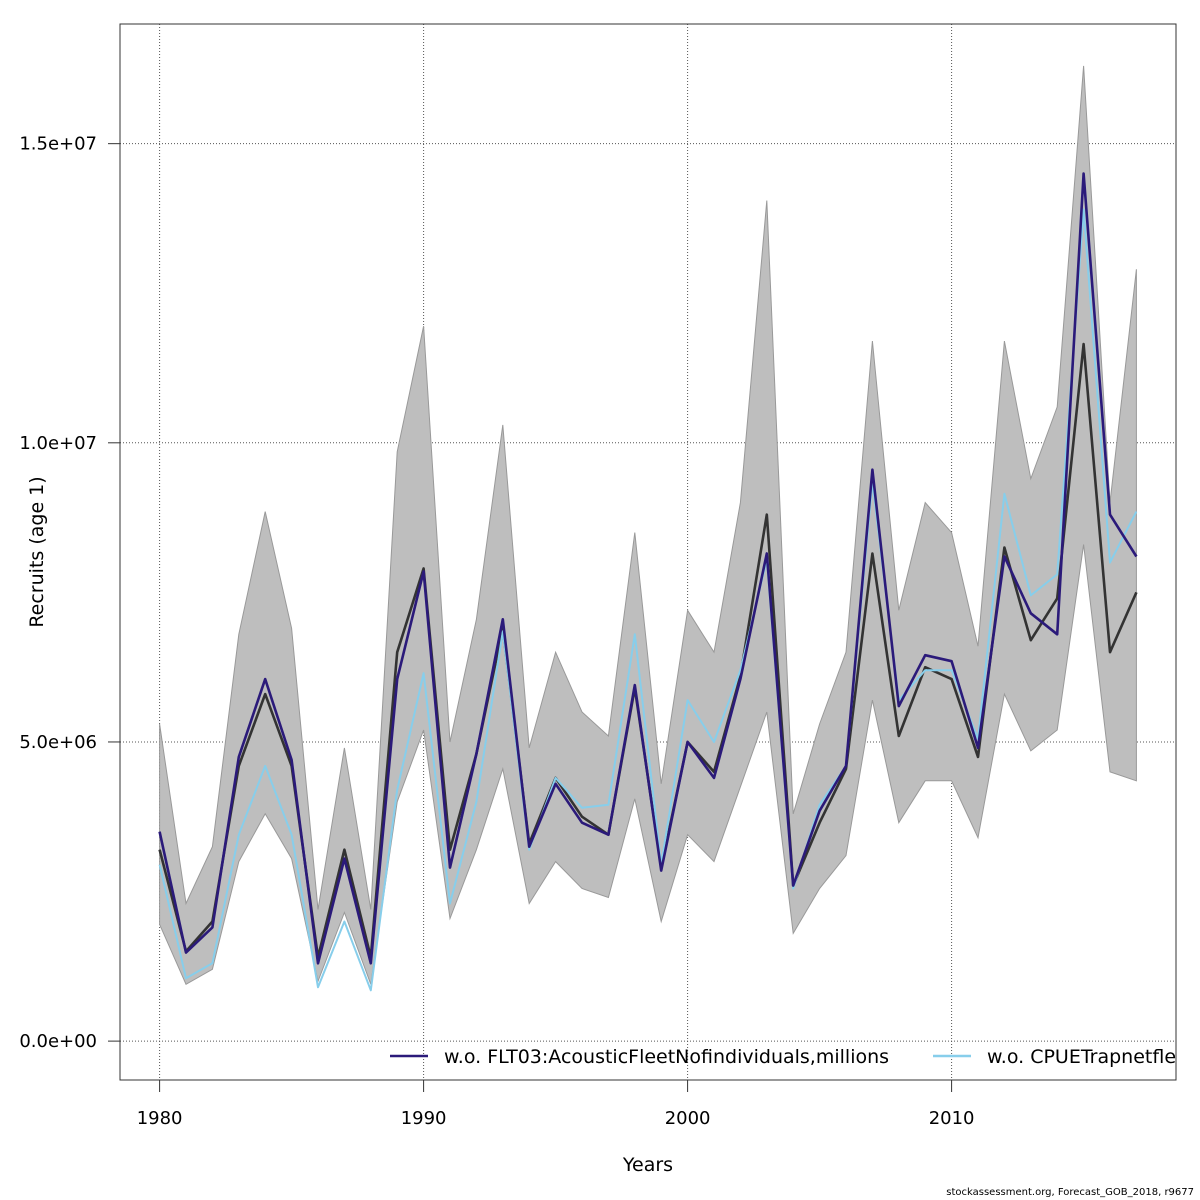 The height and width of the screenshot is (1200, 1200). I want to click on x-tick-label: 2010, so click(952, 1118).